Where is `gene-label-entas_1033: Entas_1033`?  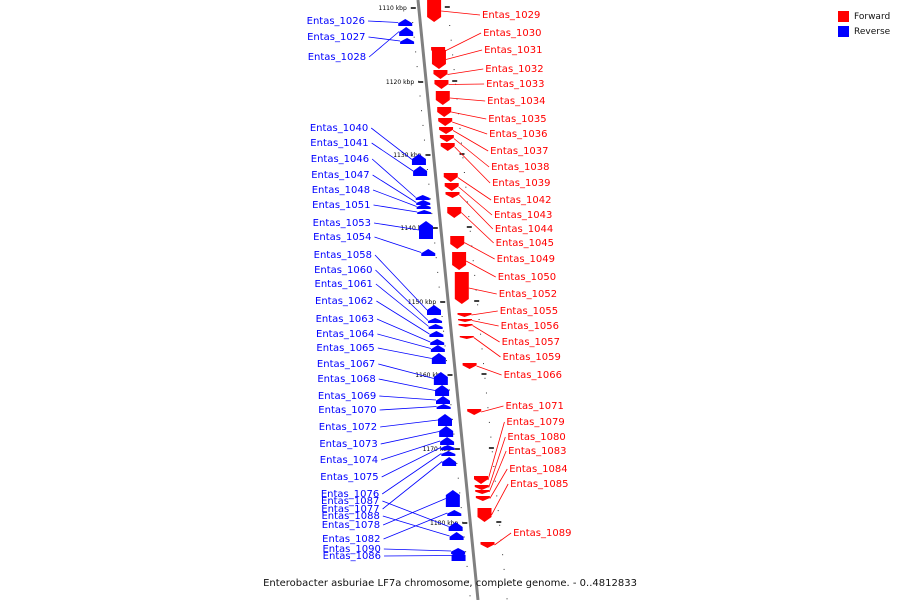 gene-label-entas_1033: Entas_1033 is located at coordinates (515, 84).